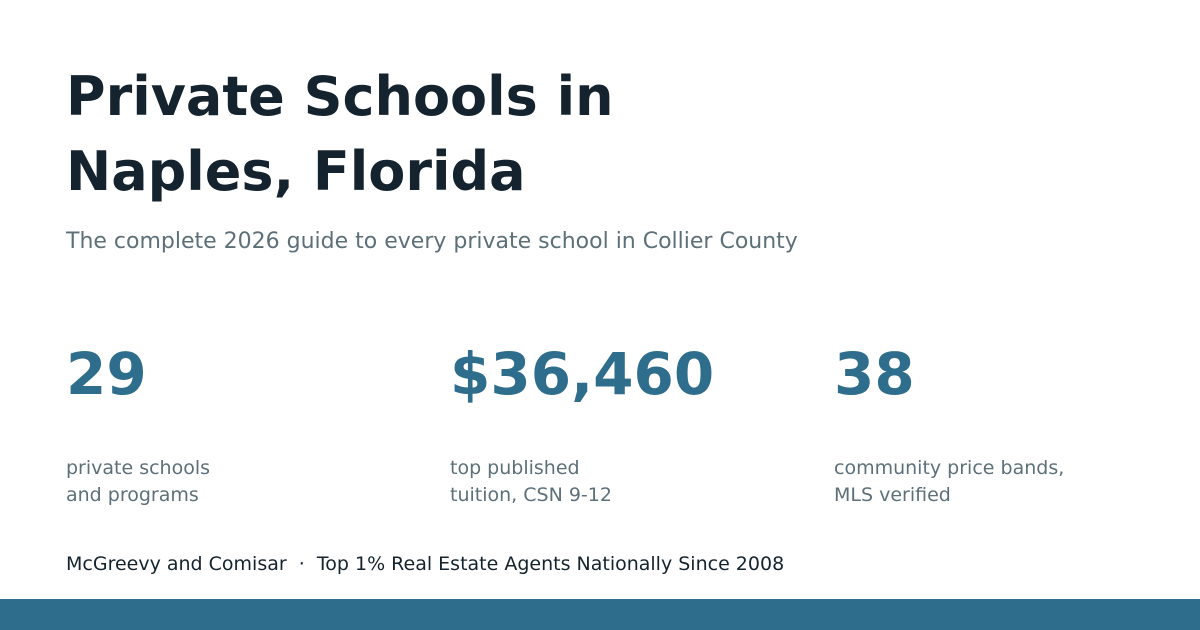 Image resolution: width=1200 pixels, height=630 pixels. Describe the element at coordinates (892, 495) in the screenshot. I see `stat-label: MLS verified` at that location.